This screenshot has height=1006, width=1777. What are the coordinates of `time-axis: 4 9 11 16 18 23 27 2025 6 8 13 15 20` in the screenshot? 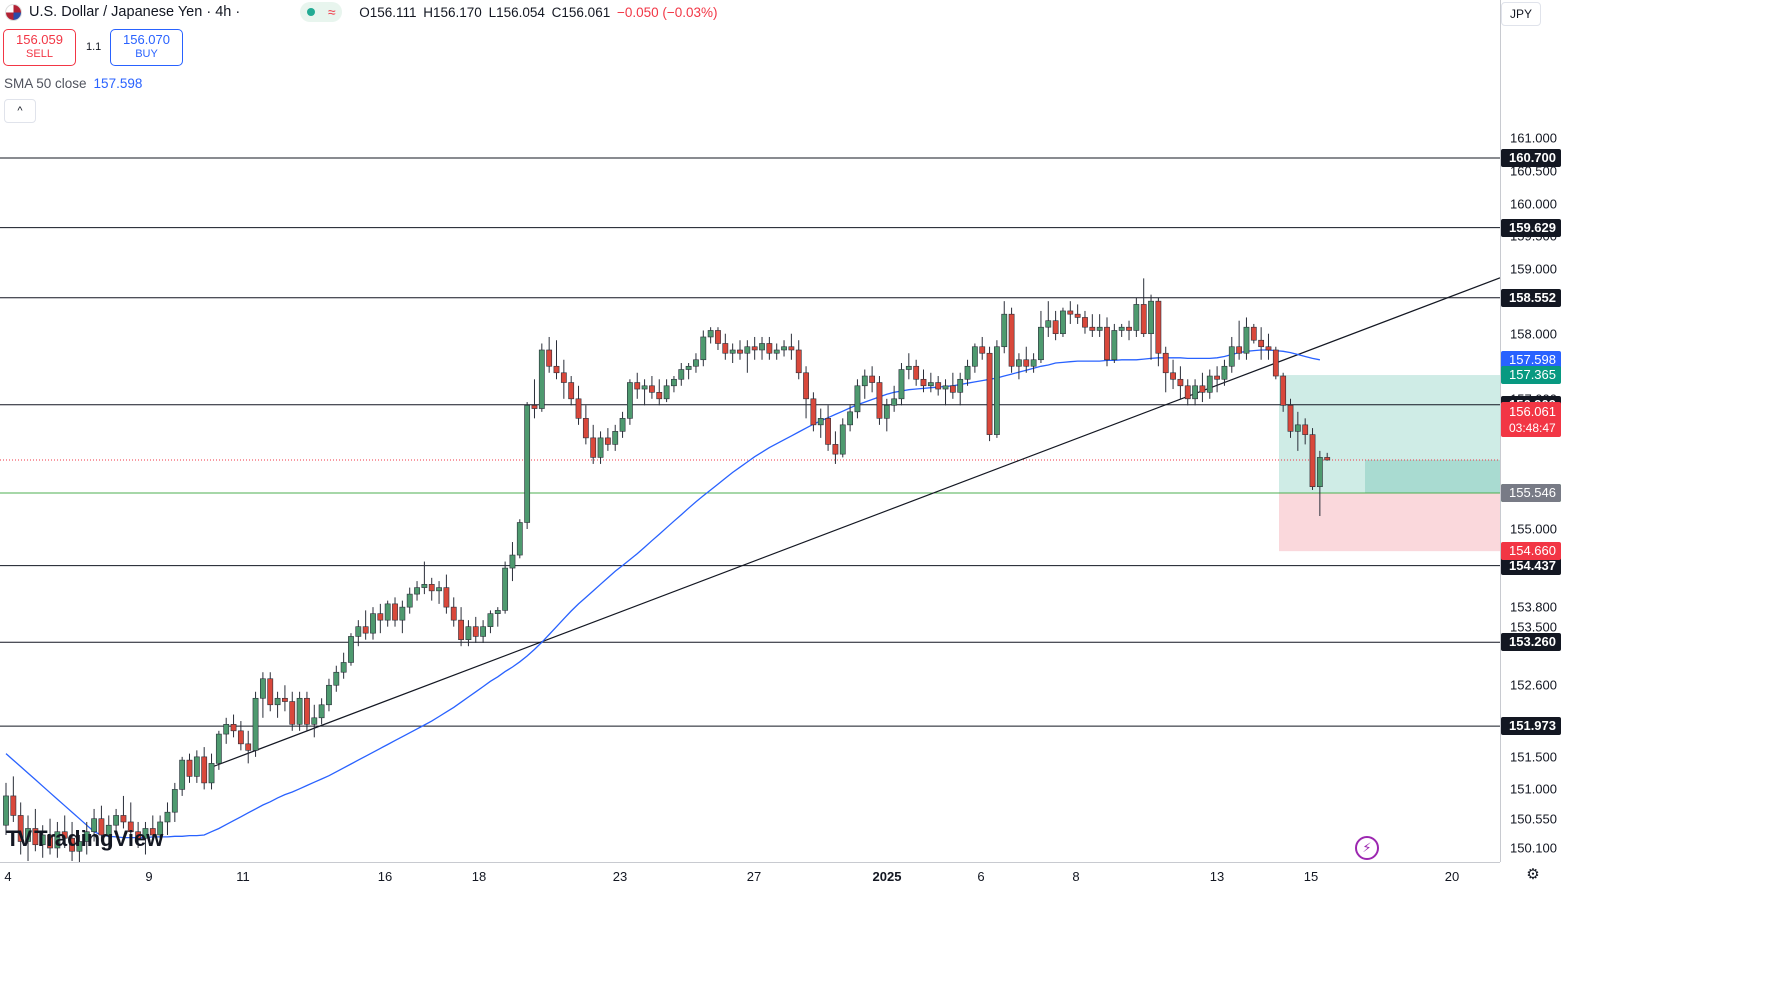 It's located at (750, 875).